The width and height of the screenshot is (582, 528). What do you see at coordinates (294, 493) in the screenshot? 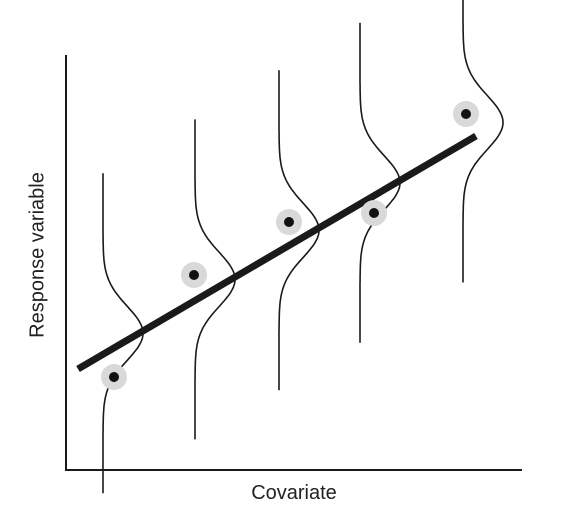
I see `x-axis-label: Covariate` at bounding box center [294, 493].